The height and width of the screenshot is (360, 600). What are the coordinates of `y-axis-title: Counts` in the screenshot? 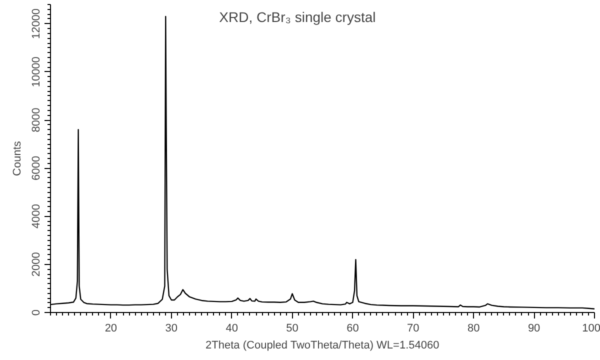 It's located at (18, 158).